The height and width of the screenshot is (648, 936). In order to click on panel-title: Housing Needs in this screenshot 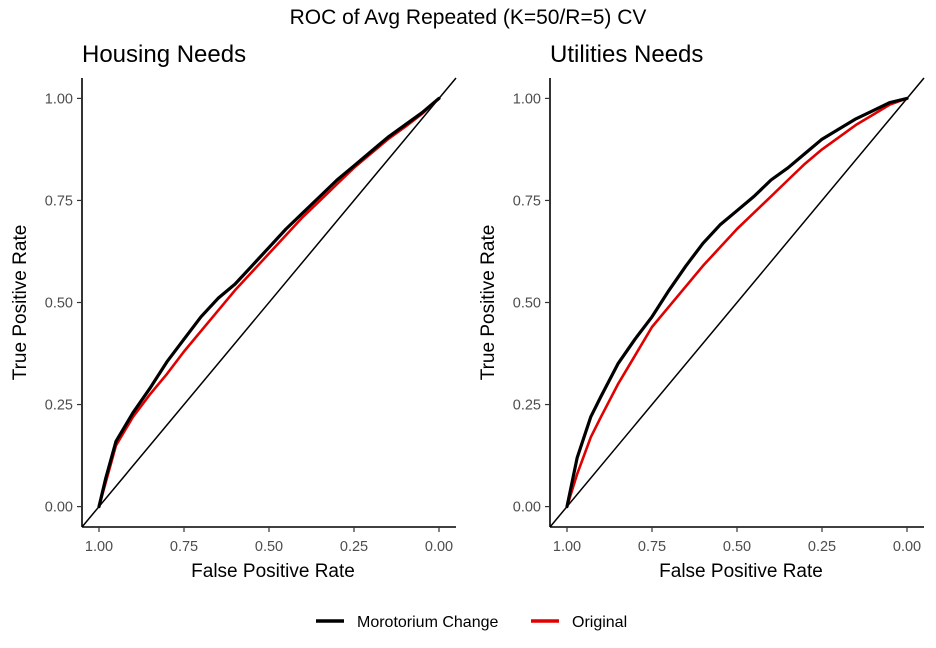, I will do `click(164, 54)`.